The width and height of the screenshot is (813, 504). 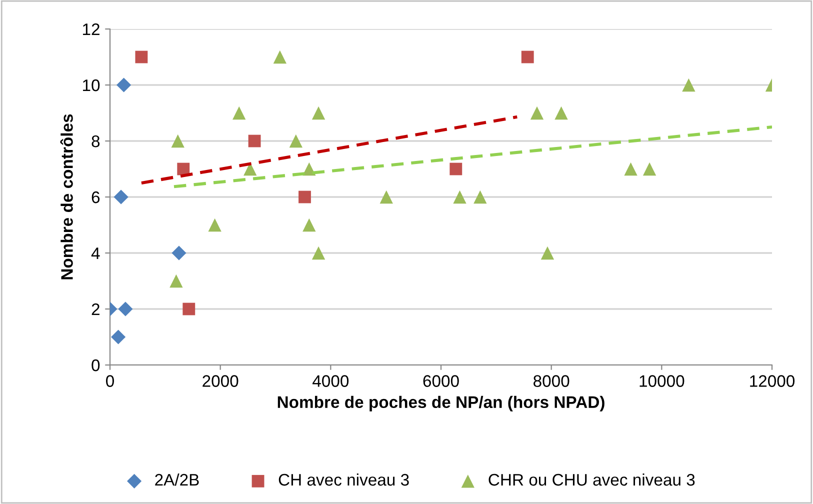 I want to click on y-tick-label: 6, so click(x=96, y=197).